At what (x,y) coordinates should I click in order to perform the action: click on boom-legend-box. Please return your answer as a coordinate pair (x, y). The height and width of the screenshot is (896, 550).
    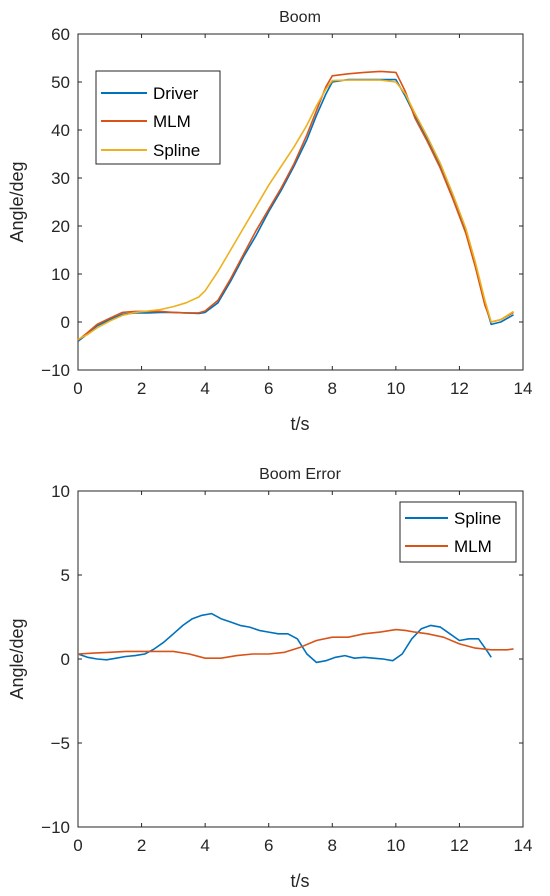
    Looking at the image, I should click on (158, 117).